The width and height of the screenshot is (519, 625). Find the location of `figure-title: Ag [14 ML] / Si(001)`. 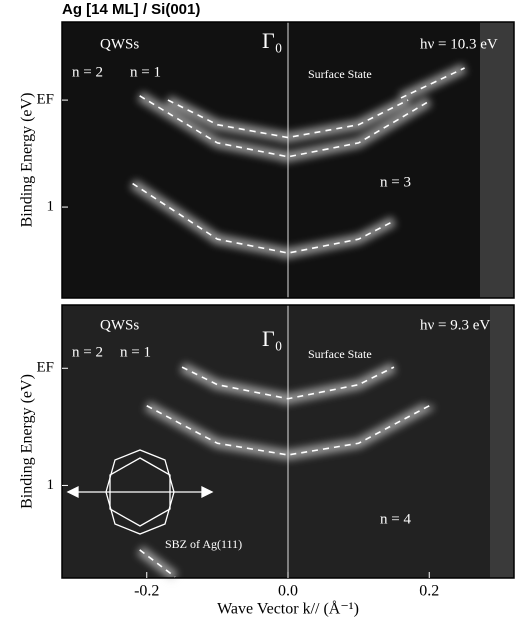

figure-title: Ag [14 ML] / Si(001) is located at coordinates (131, 9).